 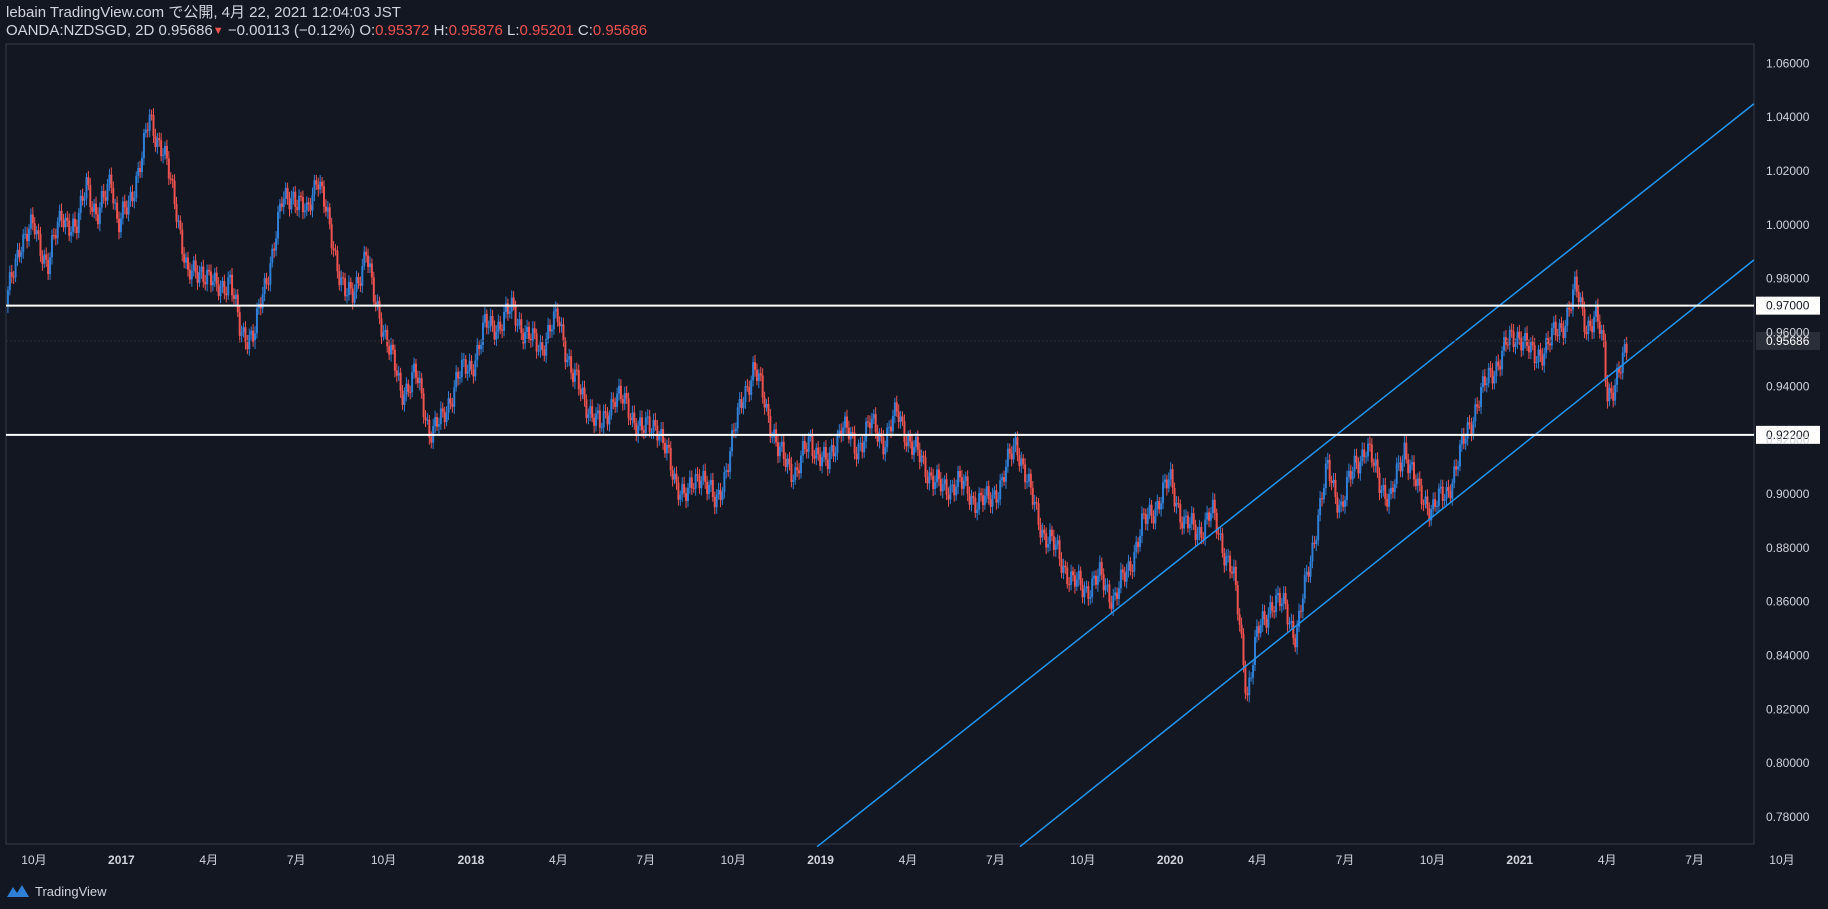 What do you see at coordinates (80, 30) in the screenshot?
I see `symbol-name: OANDA:NZDSGD, 2D` at bounding box center [80, 30].